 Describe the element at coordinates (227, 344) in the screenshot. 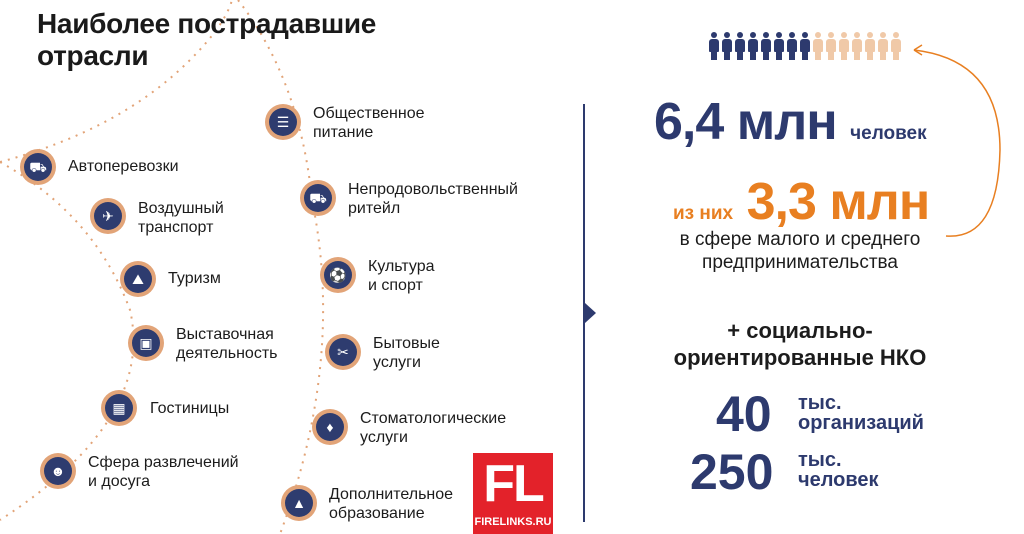

I see `industry-label-exhibition: Выставочная деятельность` at that location.